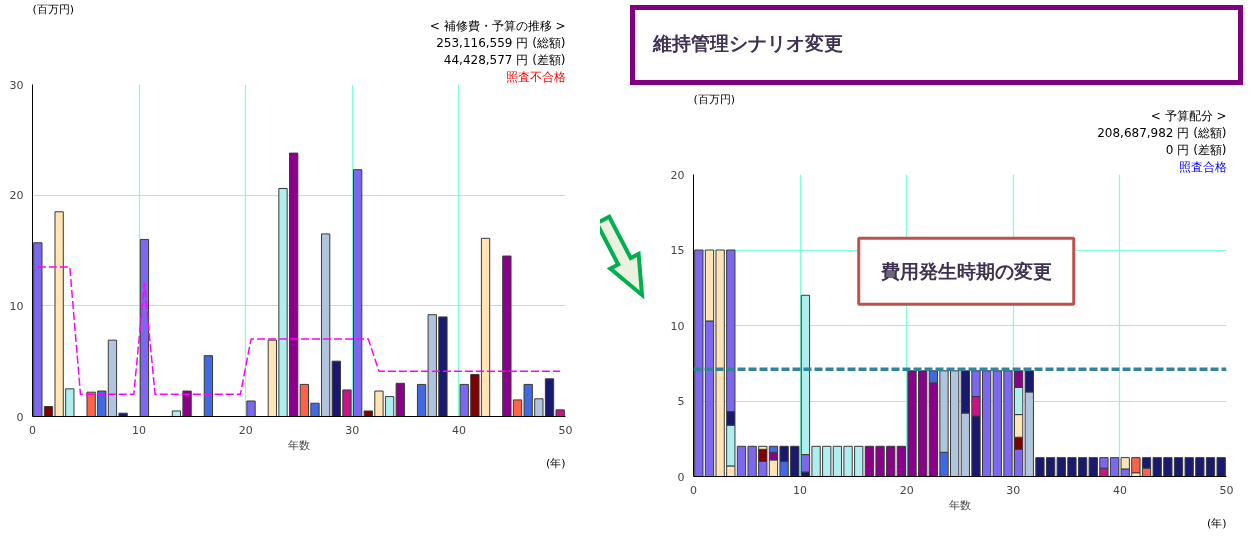 Image resolution: width=1253 pixels, height=546 pixels. What do you see at coordinates (965, 271) in the screenshot?
I see `annotation: 費用発生時期の変更` at bounding box center [965, 271].